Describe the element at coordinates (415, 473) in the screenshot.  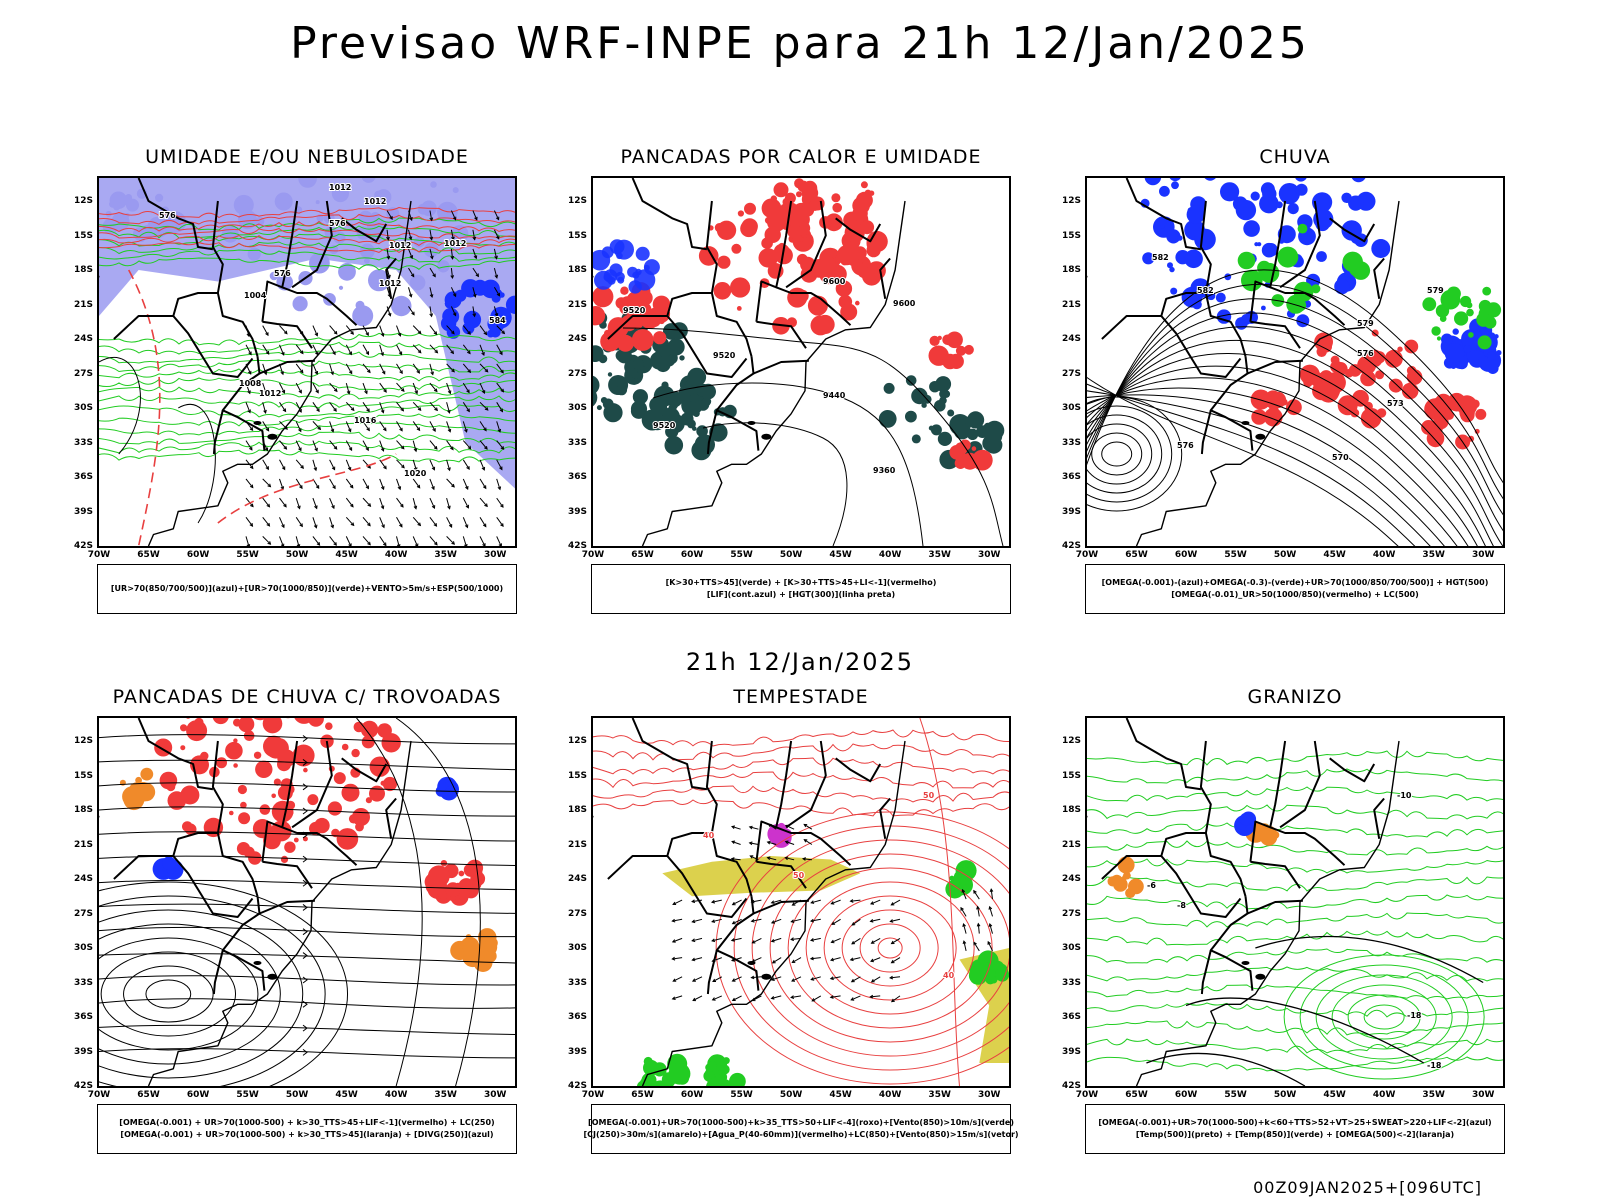
I see `contour-label: 1020` at that location.